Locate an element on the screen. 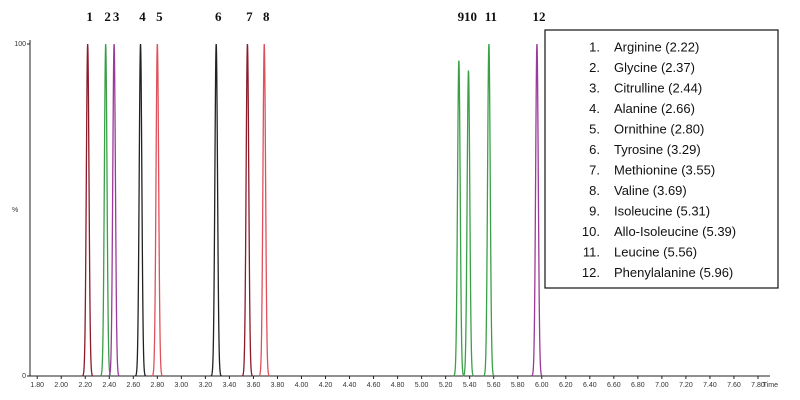  x-tick-label: 2.00 is located at coordinates (61, 385).